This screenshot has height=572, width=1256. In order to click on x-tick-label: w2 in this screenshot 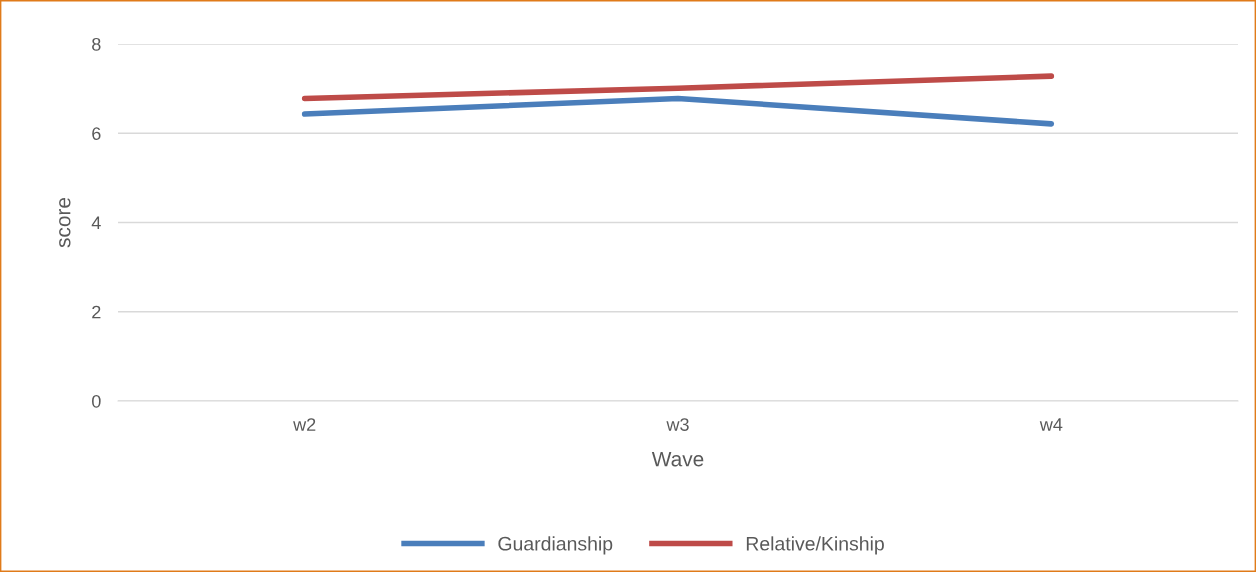, I will do `click(304, 424)`.